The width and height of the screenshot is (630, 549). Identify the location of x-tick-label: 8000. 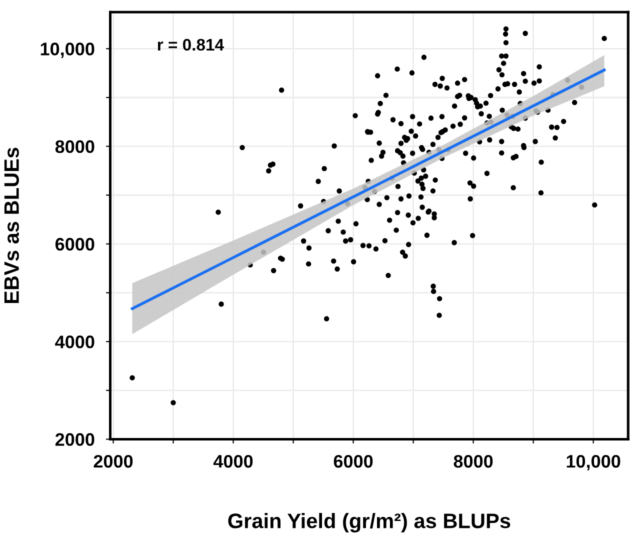
(473, 461).